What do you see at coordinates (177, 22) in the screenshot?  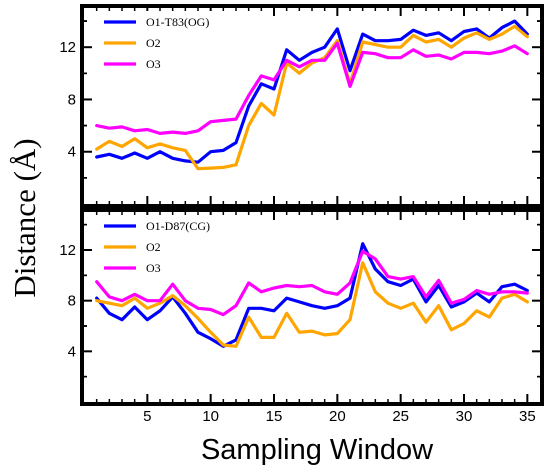 I see `legend-label-top-0: O1-T83(OG)` at bounding box center [177, 22].